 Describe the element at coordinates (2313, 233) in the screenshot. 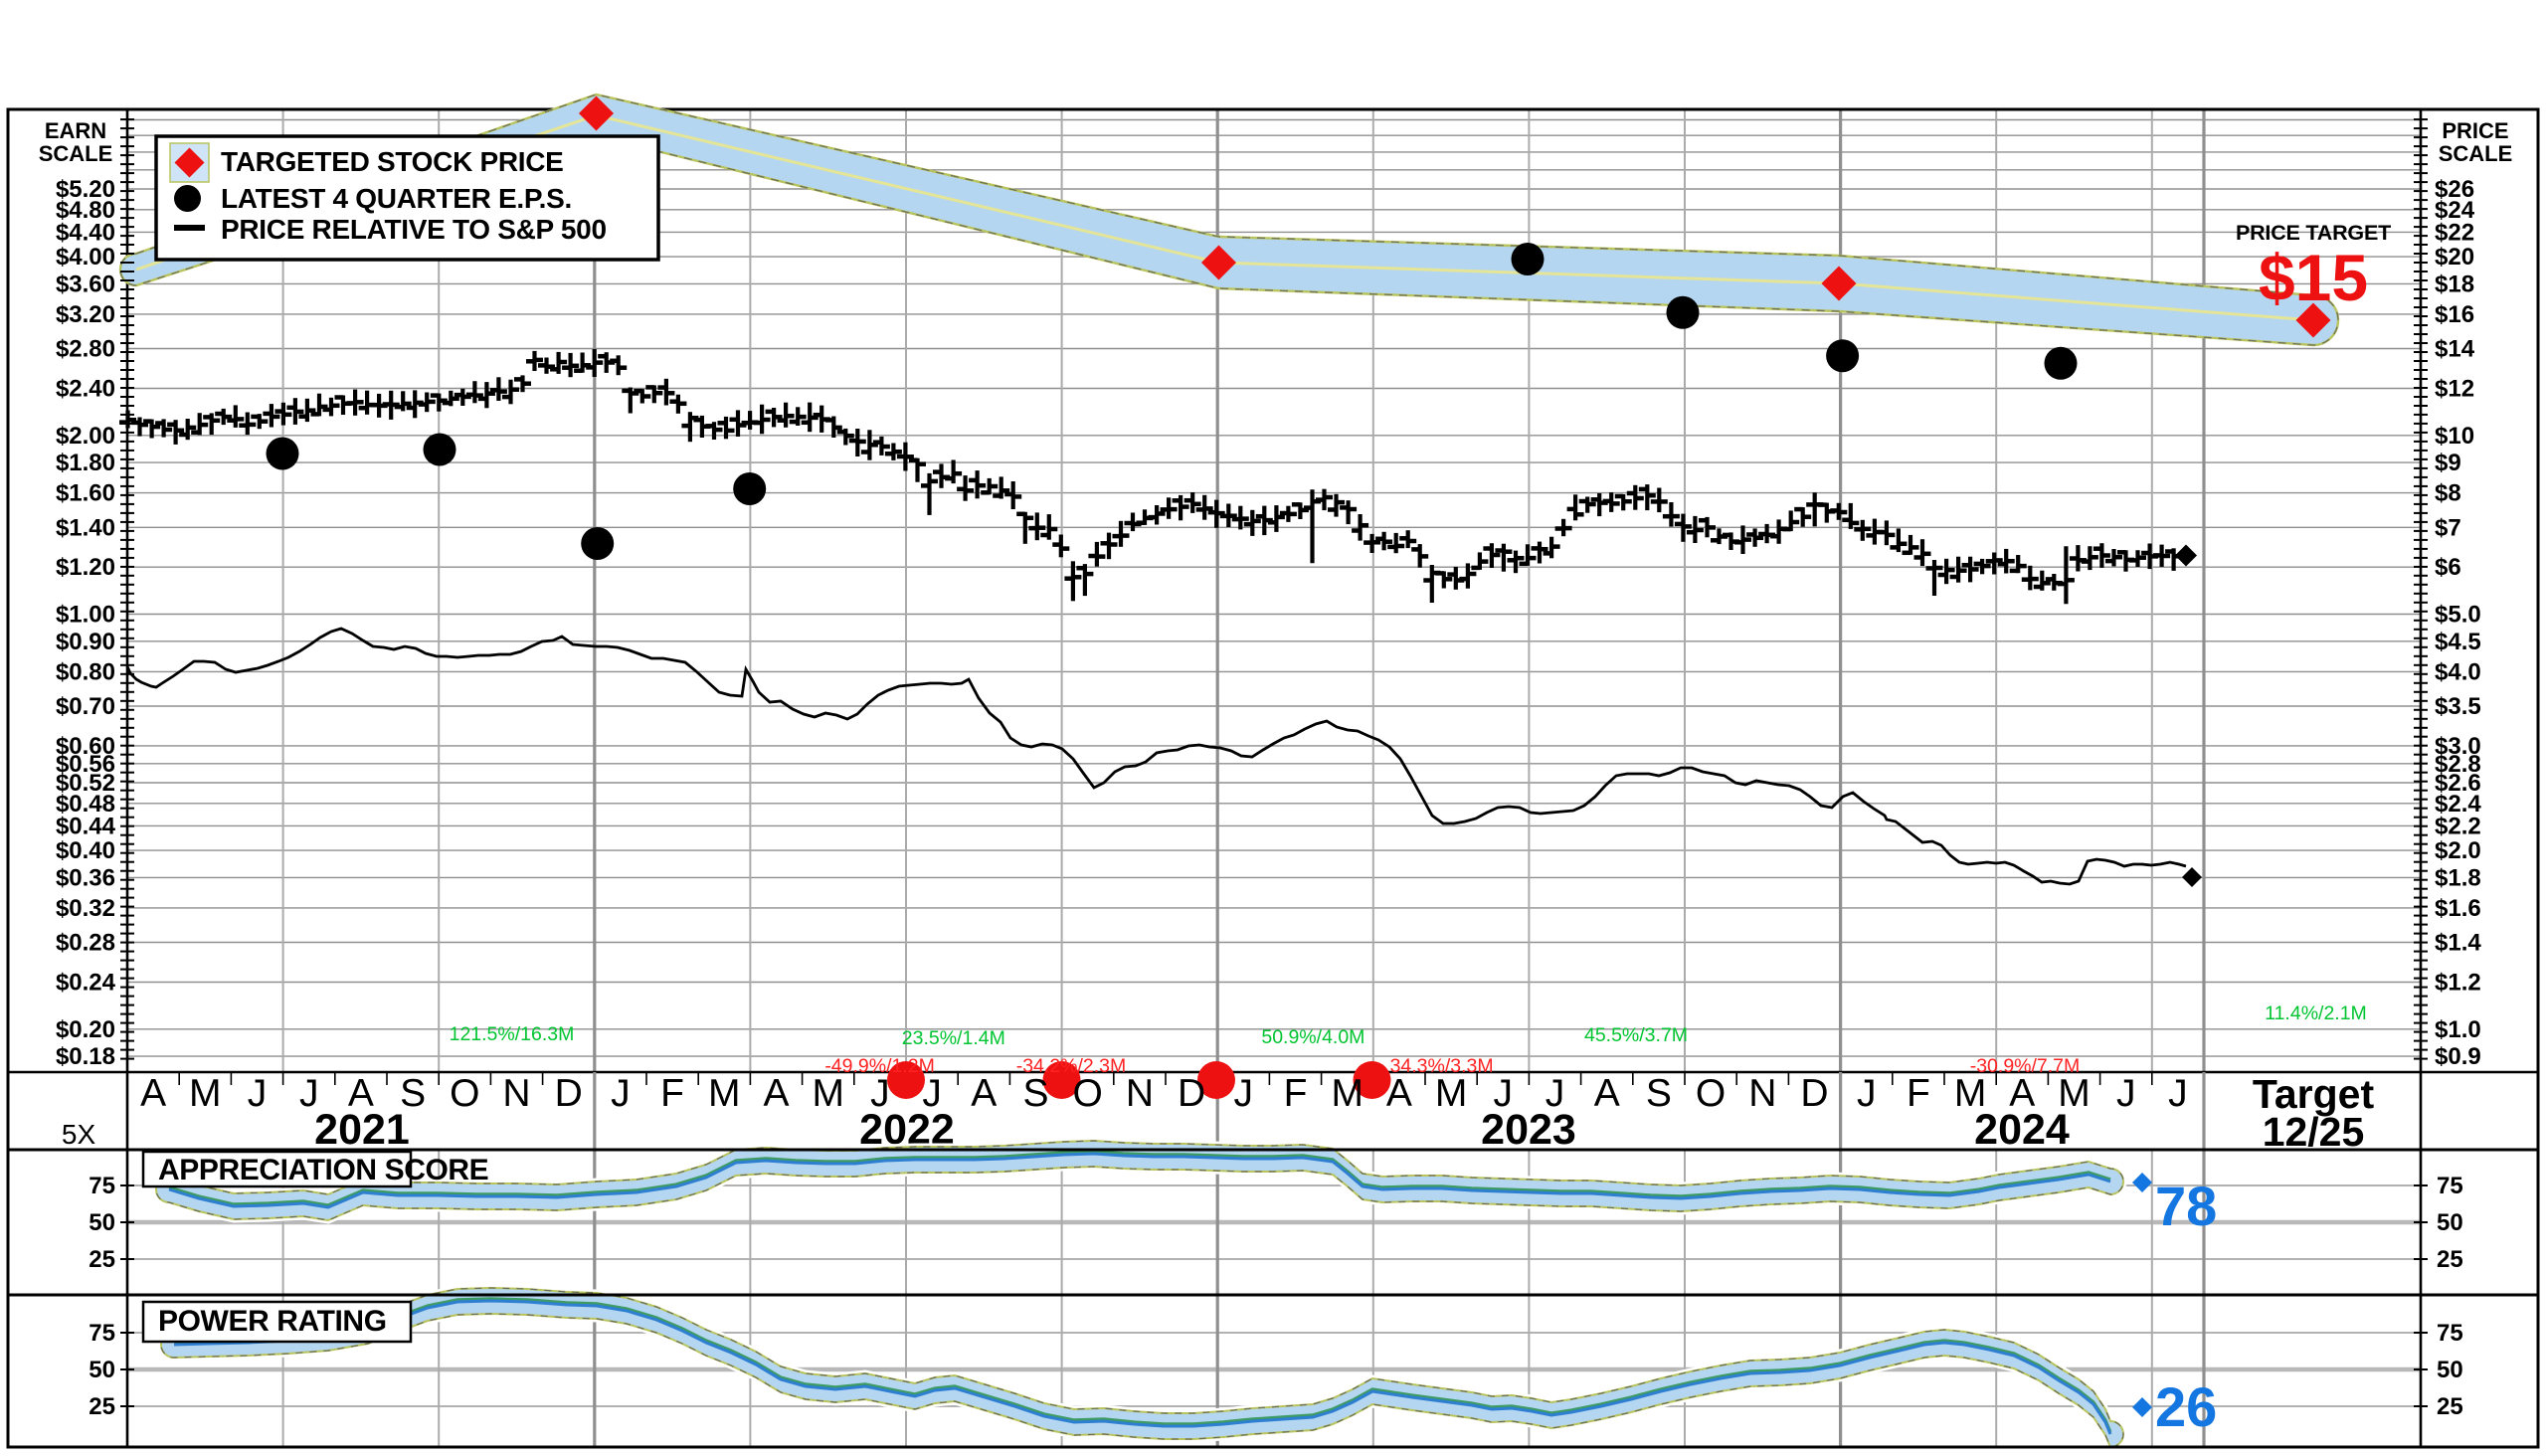

I see `svg-text: PRICE TARGET` at that location.